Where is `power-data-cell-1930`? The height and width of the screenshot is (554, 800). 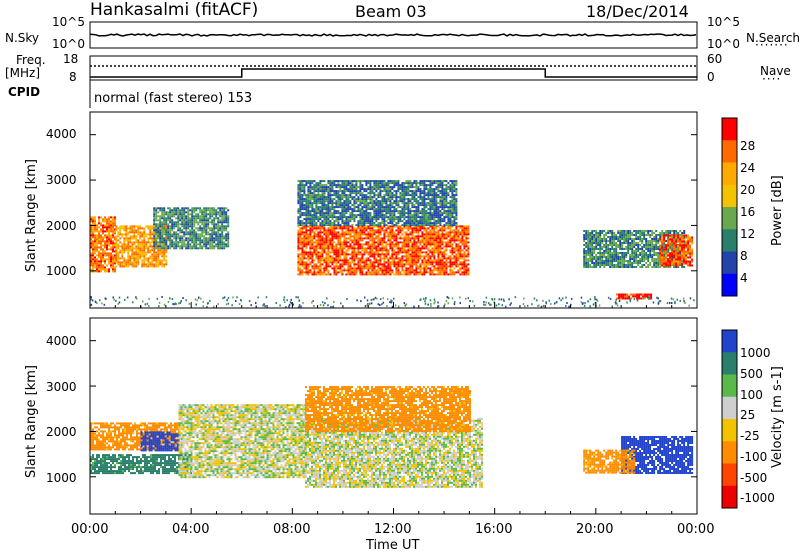 power-data-cell-1930 is located at coordinates (348, 266).